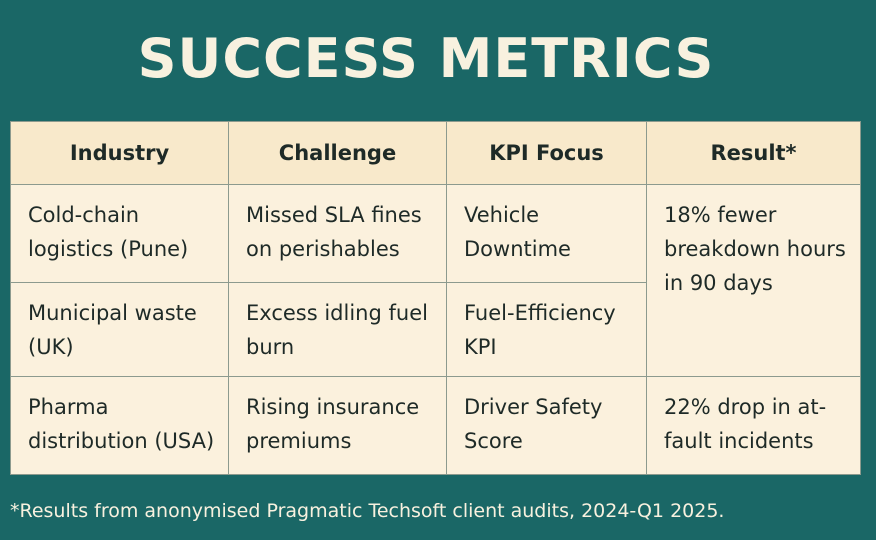 Image resolution: width=876 pixels, height=540 pixels. Describe the element at coordinates (753, 153) in the screenshot. I see `header-result: Result*` at that location.